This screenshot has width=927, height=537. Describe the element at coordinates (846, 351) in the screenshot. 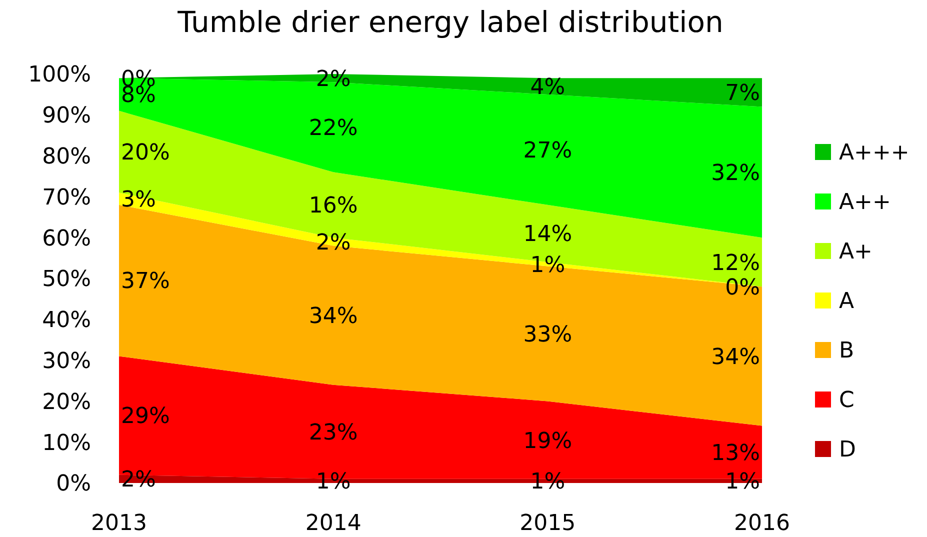

I see `legend-label: B` at that location.